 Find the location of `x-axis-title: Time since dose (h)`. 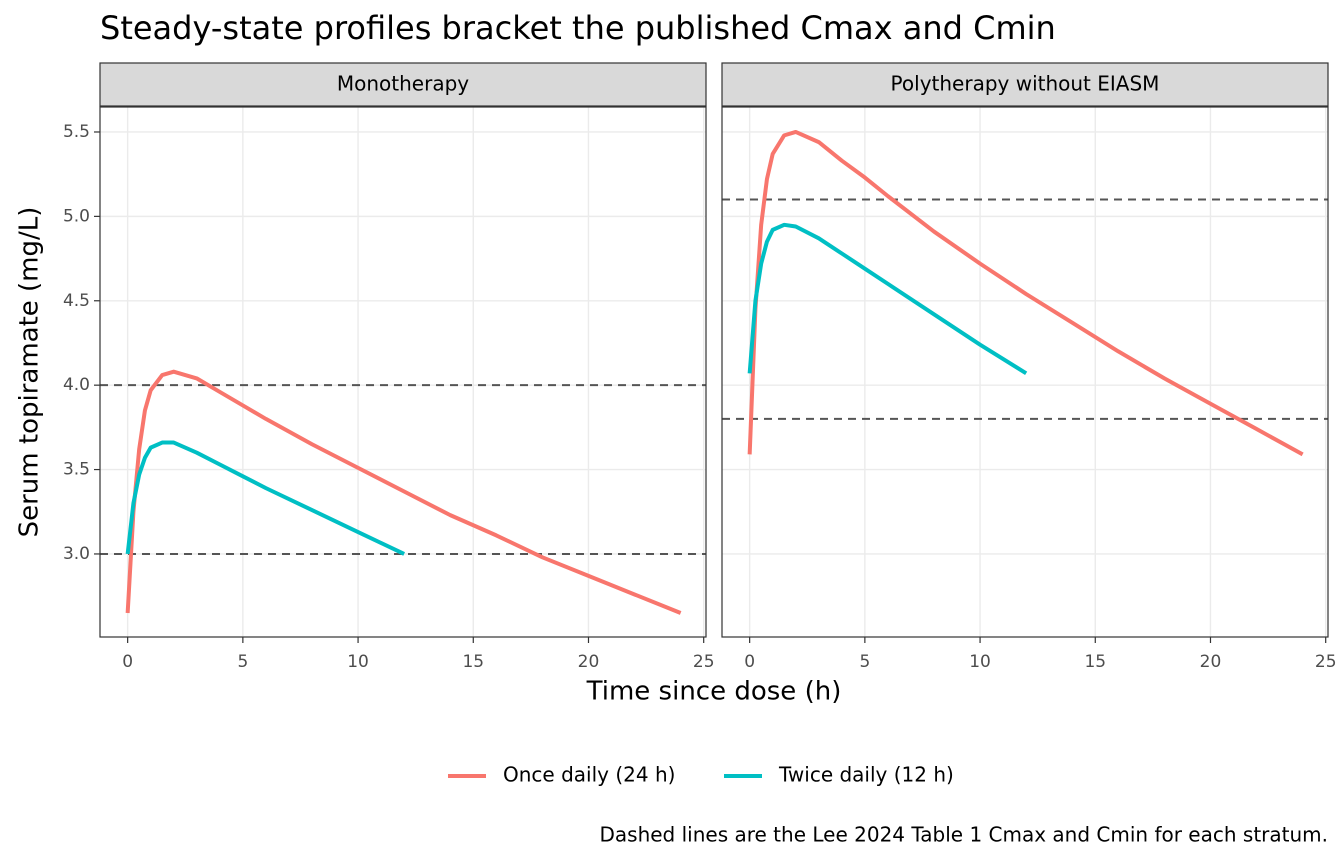

x-axis-title: Time since dose (h) is located at coordinates (714, 692).